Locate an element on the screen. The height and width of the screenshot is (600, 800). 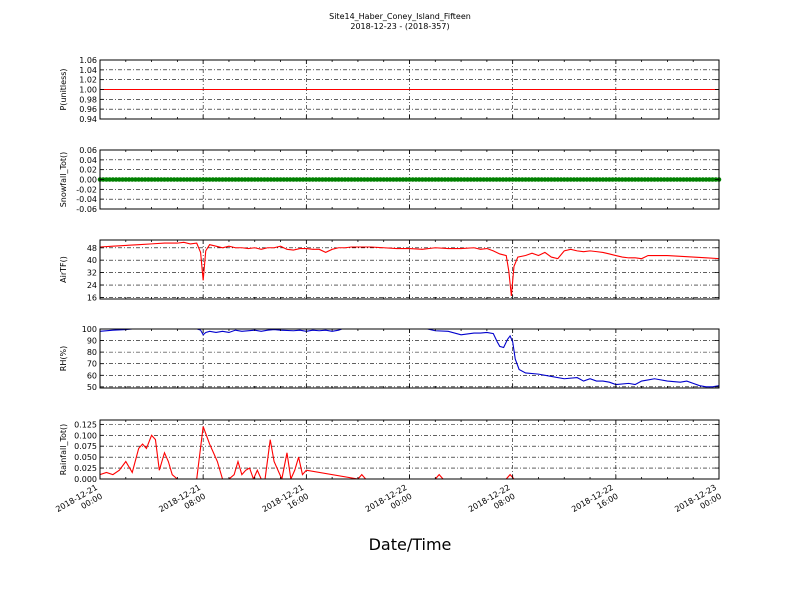
y-tick-label: 0.125 is located at coordinates (85, 424).